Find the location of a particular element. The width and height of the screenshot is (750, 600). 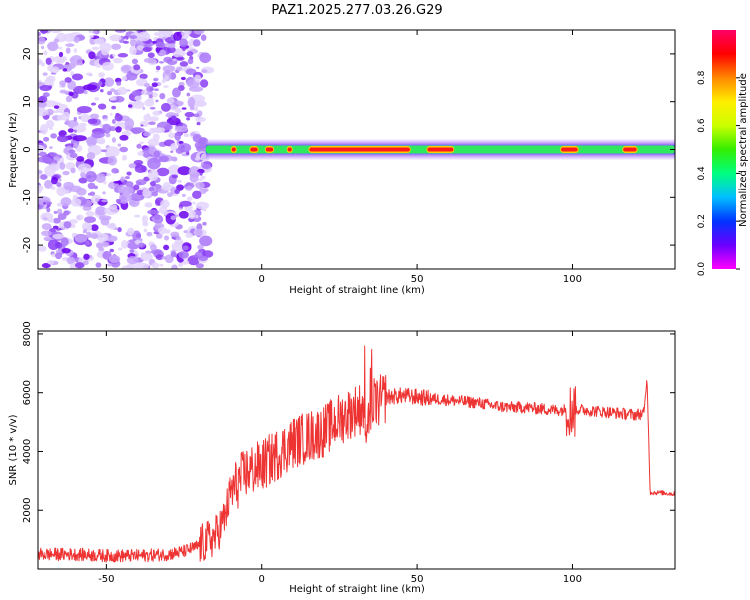

figure-title: PAZ1.2025.277.03.26.G29 is located at coordinates (356, 10).